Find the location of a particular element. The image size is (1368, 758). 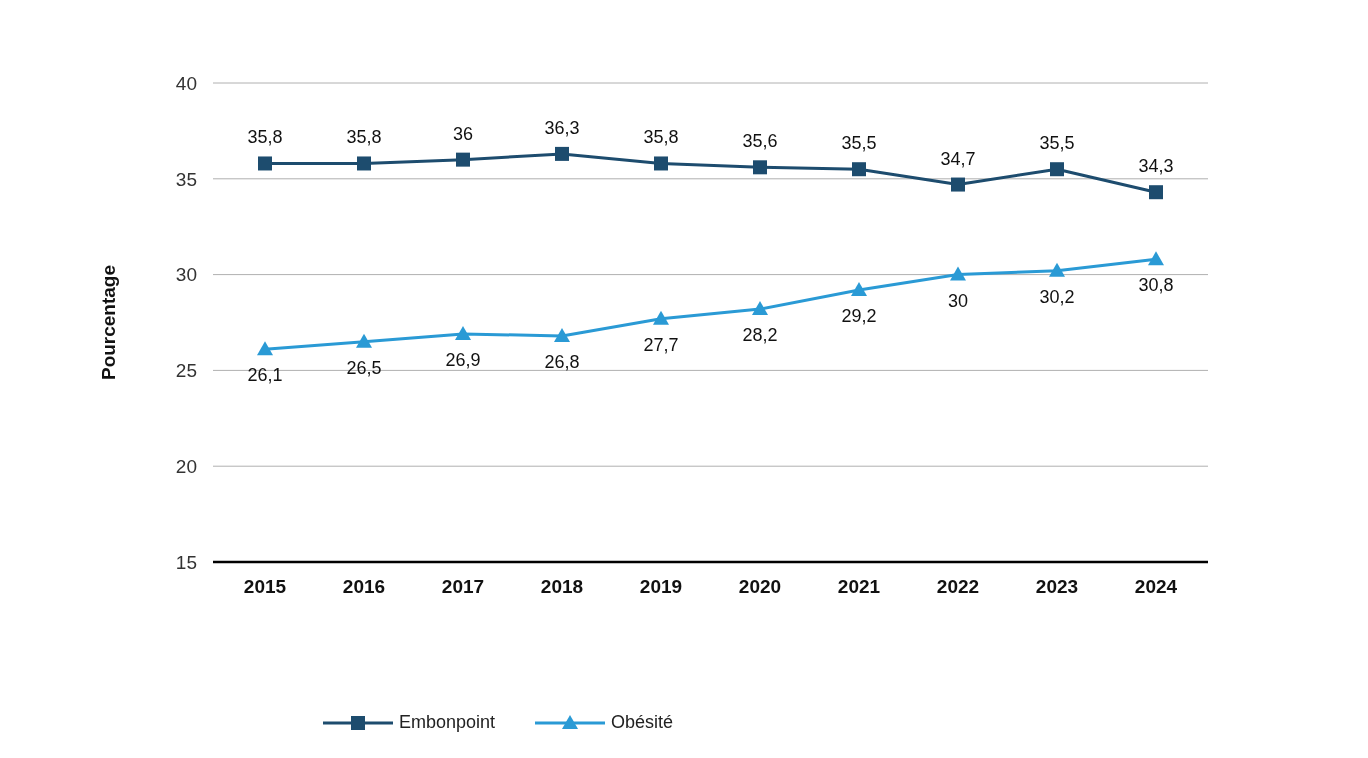

x-tick-label: 2017 is located at coordinates (463, 587).